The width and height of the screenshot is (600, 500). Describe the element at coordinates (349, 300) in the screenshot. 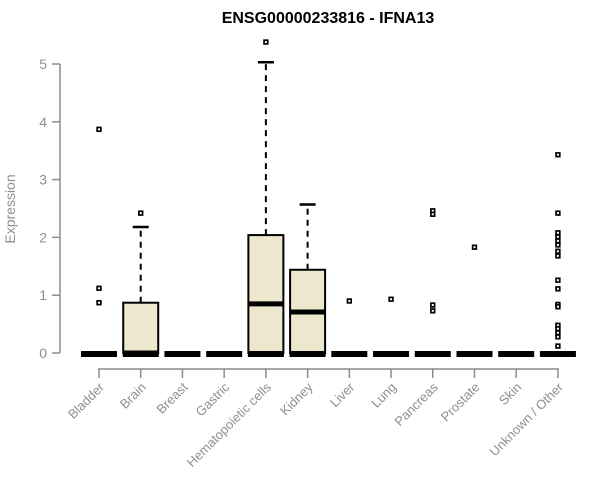

I see `outlier-point-center-liver` at that location.